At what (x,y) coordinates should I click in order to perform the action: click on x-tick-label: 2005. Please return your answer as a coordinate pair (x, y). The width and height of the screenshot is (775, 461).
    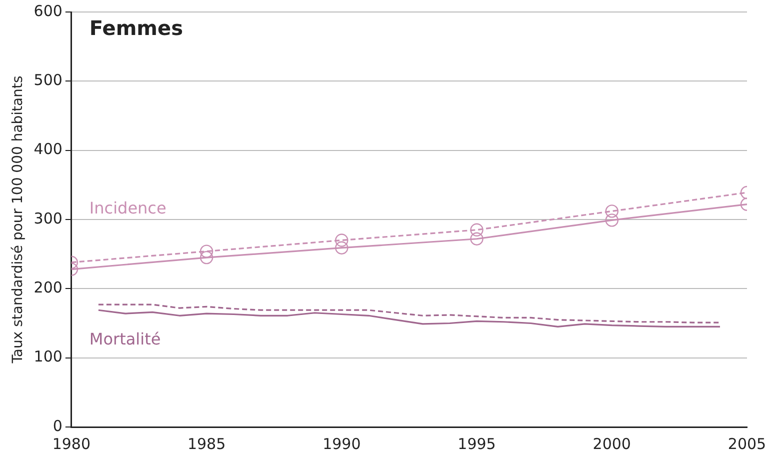
    Looking at the image, I should click on (747, 443).